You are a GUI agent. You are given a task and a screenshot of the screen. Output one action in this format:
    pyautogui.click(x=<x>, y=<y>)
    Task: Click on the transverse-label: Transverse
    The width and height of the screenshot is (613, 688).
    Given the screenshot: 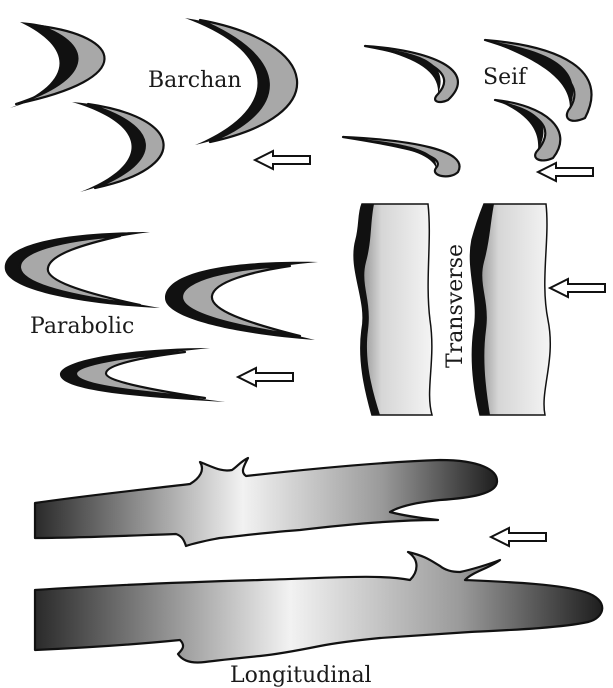 What is the action you would take?
    pyautogui.click(x=455, y=306)
    